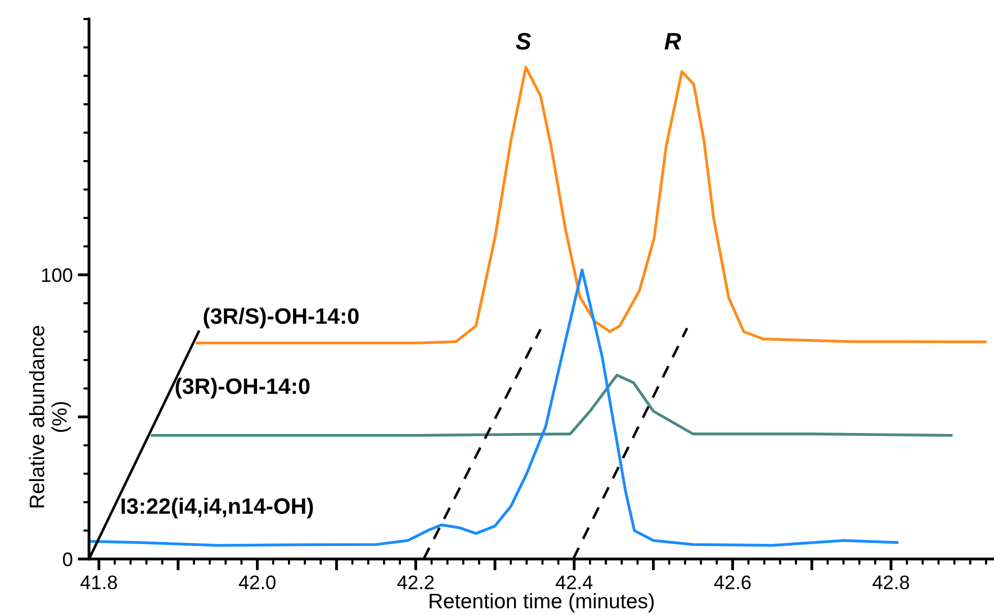 The image size is (994, 615). I want to click on y-tick-label: 0, so click(67, 559).